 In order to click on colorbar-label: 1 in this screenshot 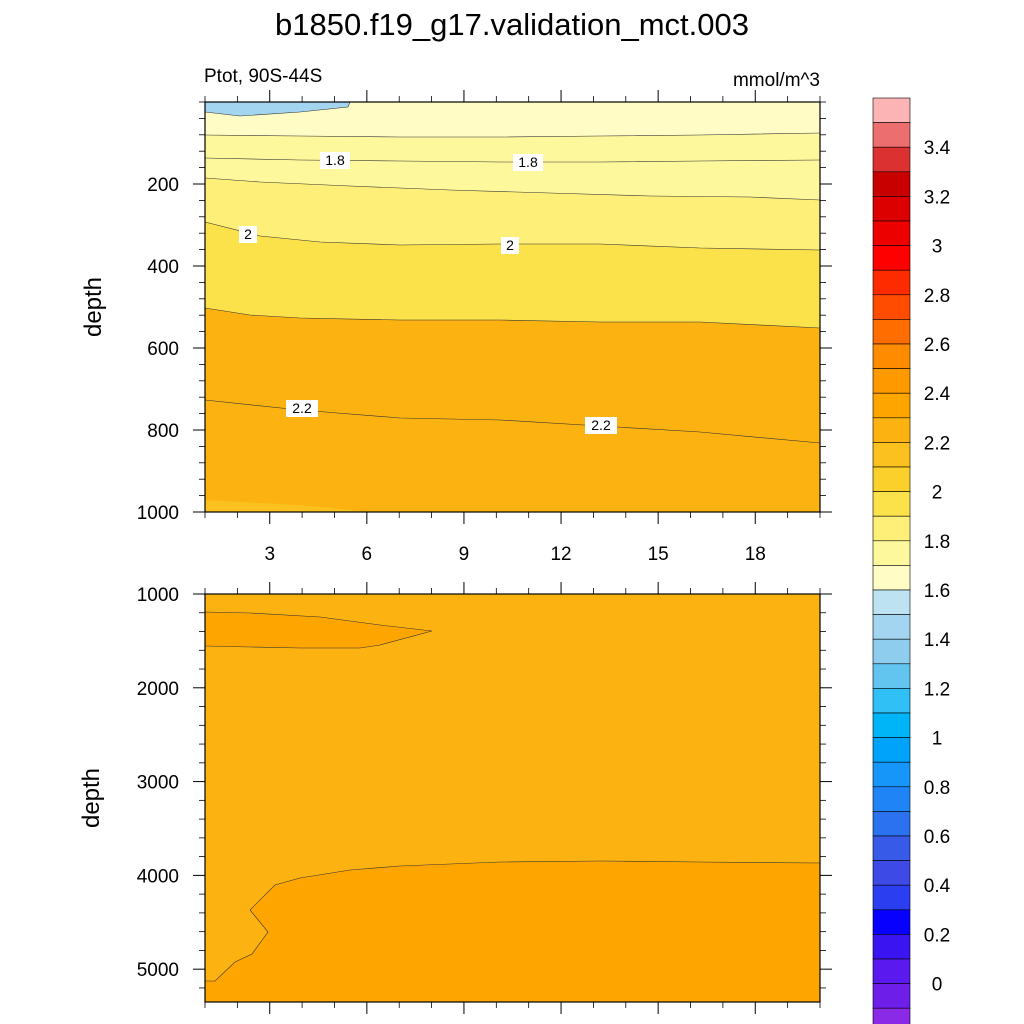, I will do `click(937, 739)`.